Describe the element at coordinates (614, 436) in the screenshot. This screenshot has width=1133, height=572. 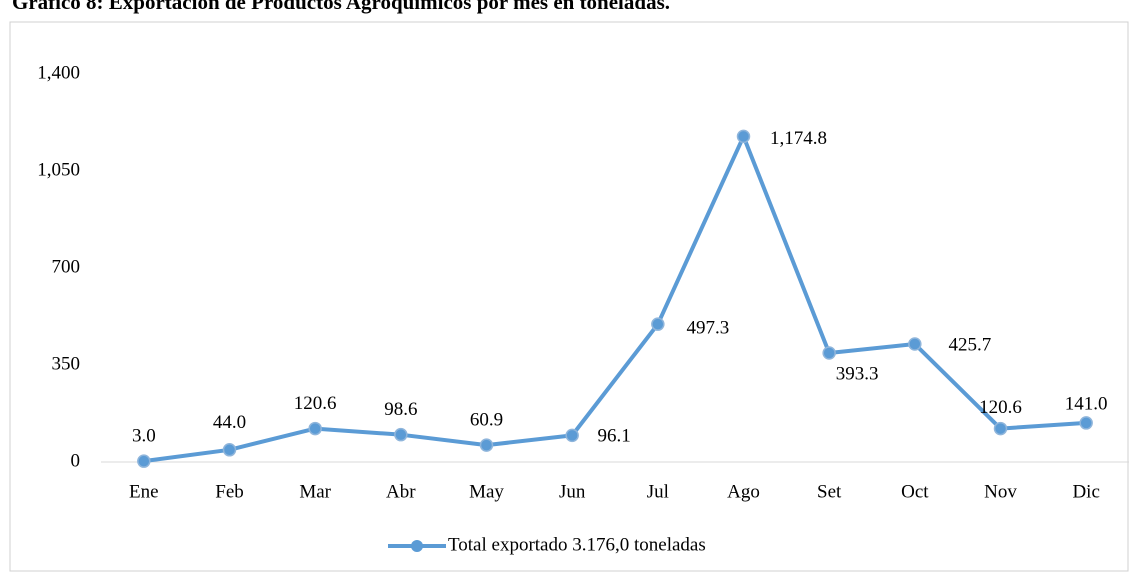
I see `data-label: 96.1` at that location.